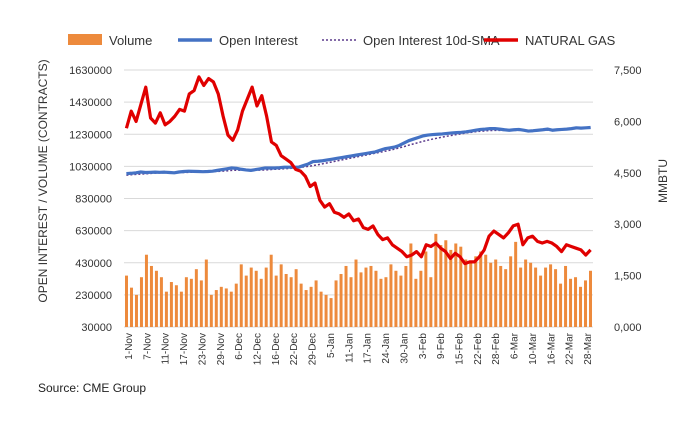  What do you see at coordinates (221, 349) in the screenshot?
I see `x-tick-label: 29-Nov` at bounding box center [221, 349].